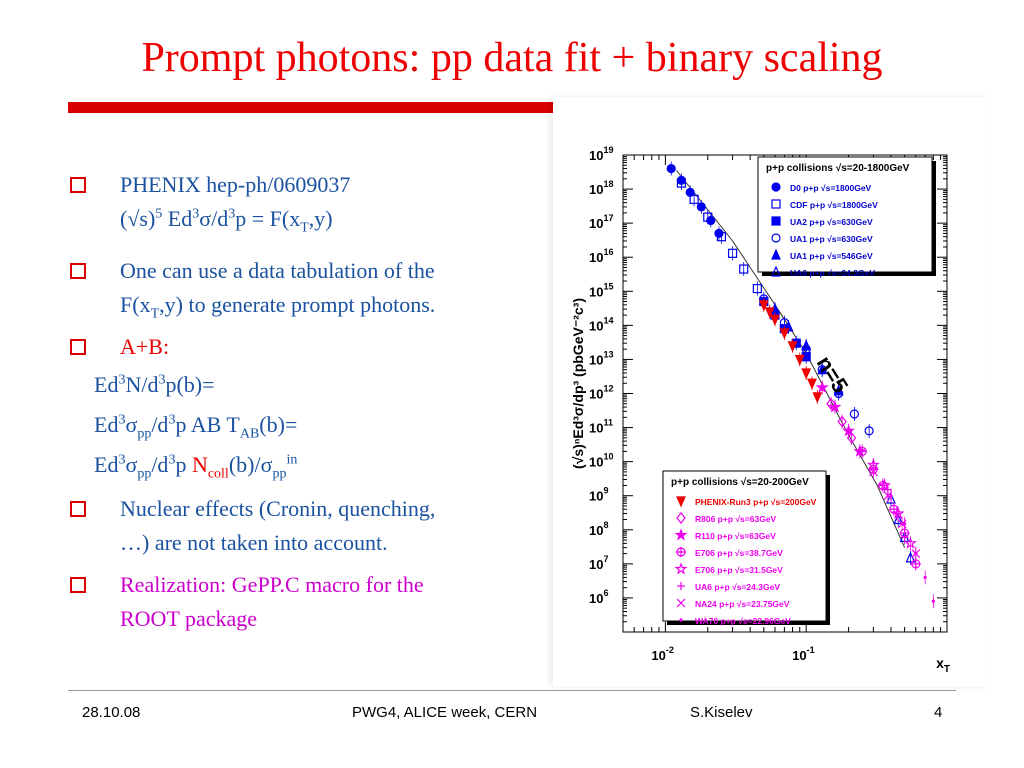 The height and width of the screenshot is (768, 1024). What do you see at coordinates (601, 154) in the screenshot?
I see `y-tick-label: 10¹⁹` at bounding box center [601, 154].